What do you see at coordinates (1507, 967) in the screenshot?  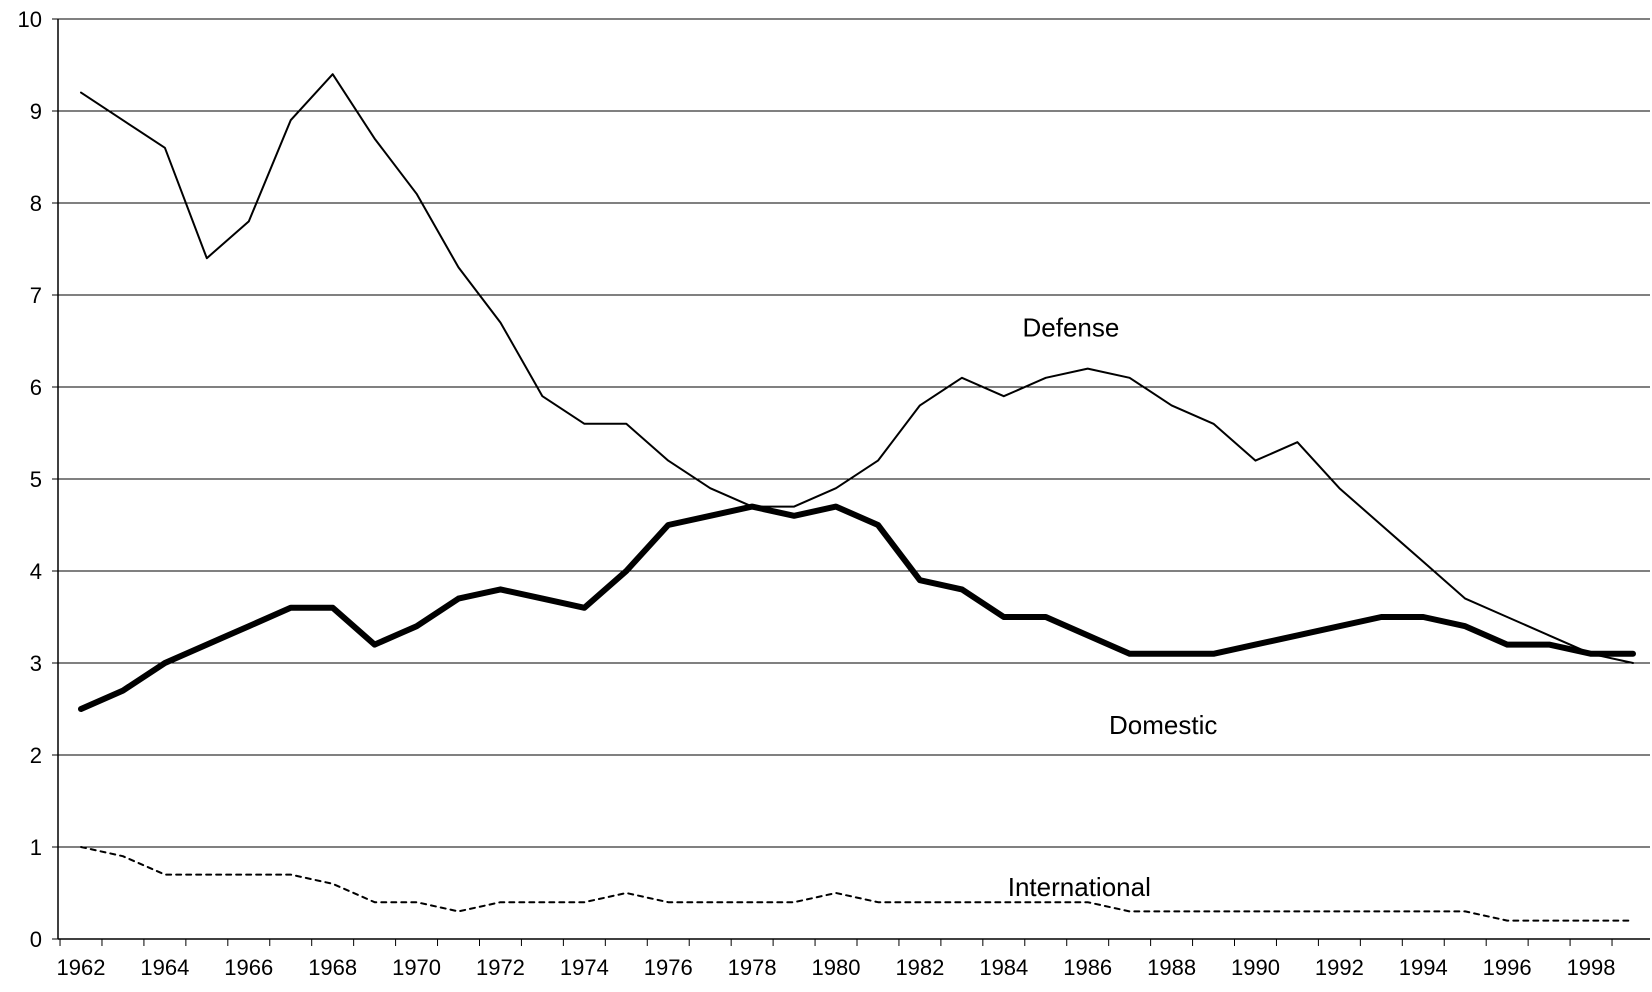 I see `x-tick-label: 1996` at bounding box center [1507, 967].